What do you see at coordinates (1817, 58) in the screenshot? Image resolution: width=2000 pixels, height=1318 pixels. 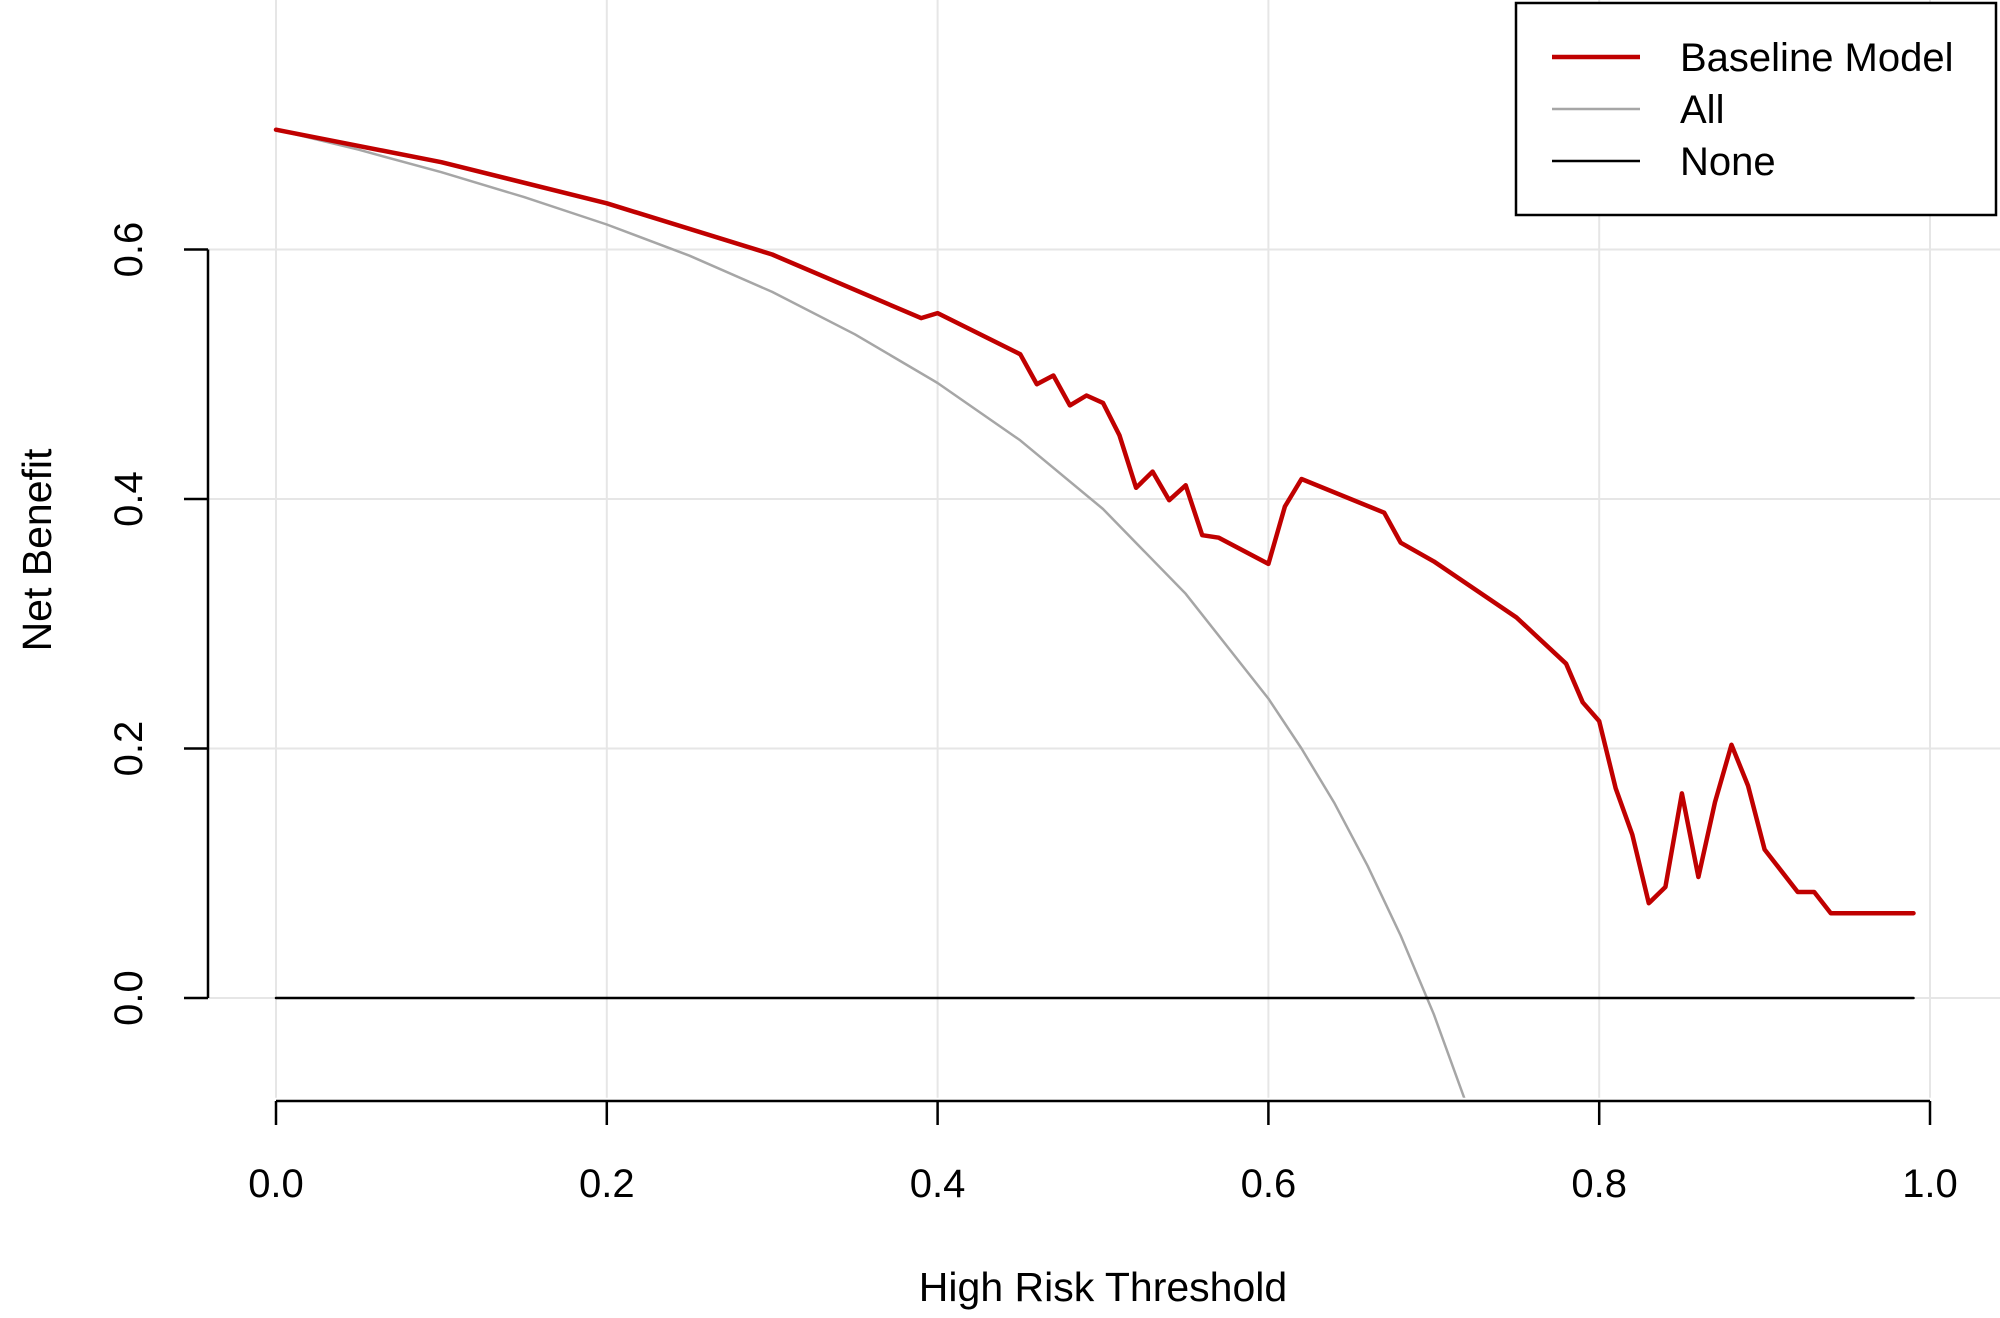 I see `legend-label-baseline-model: Baseline Model` at bounding box center [1817, 58].